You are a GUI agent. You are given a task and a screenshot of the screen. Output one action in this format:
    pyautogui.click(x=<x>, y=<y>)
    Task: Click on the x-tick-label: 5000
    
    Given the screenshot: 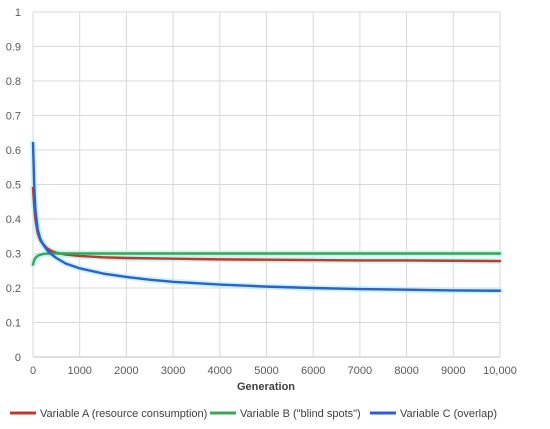 What is the action you would take?
    pyautogui.click(x=266, y=371)
    